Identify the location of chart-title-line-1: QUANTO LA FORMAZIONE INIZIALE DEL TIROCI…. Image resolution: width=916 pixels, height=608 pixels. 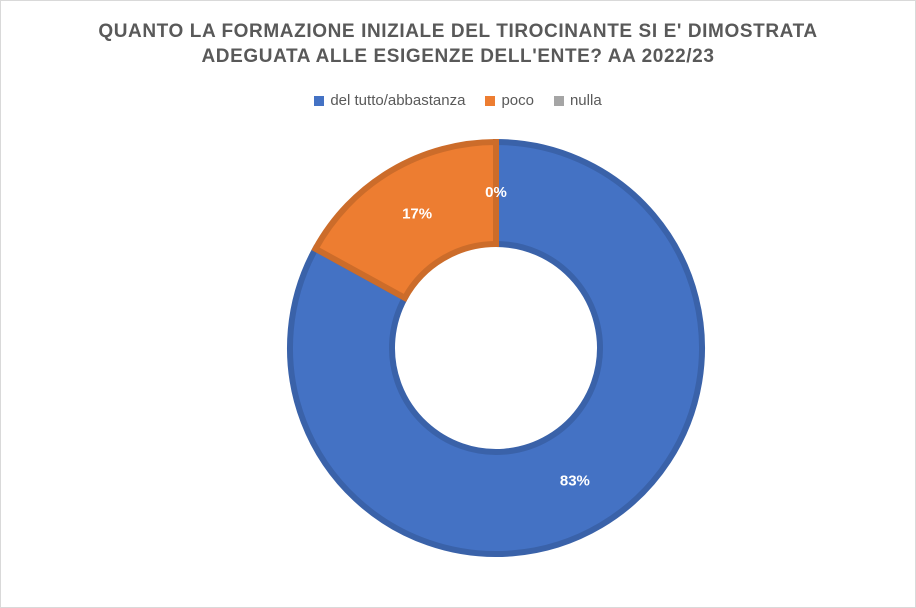
(458, 31).